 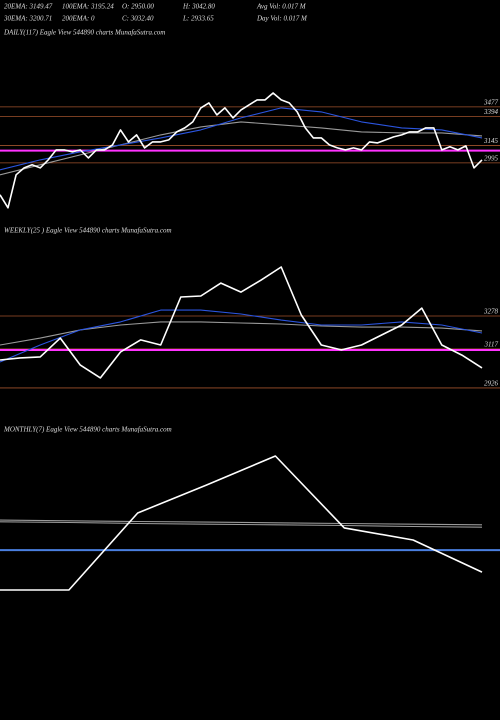 What do you see at coordinates (28, 7) in the screenshot?
I see `header-stat: 20EMA: 3149.47` at bounding box center [28, 7].